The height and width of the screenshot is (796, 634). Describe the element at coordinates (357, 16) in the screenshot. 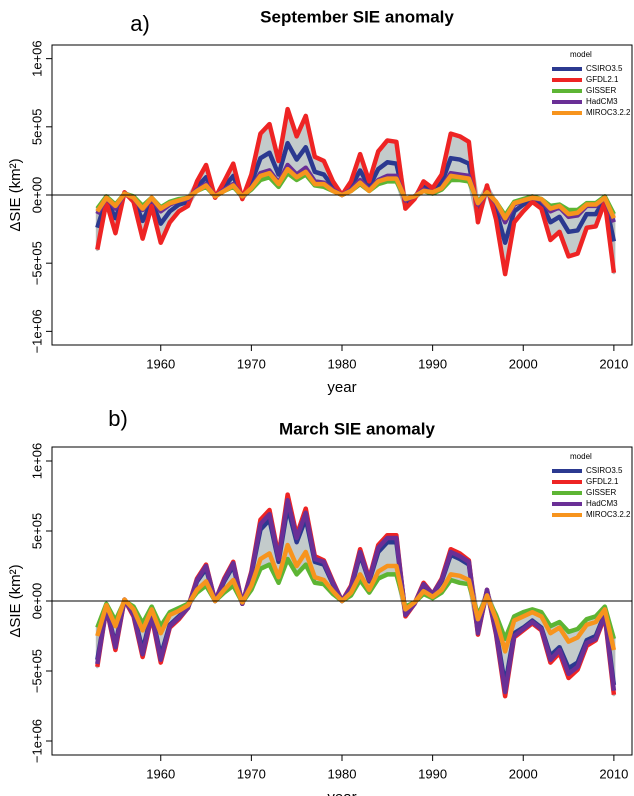

I see `chart-title: September SIE anomaly` at that location.